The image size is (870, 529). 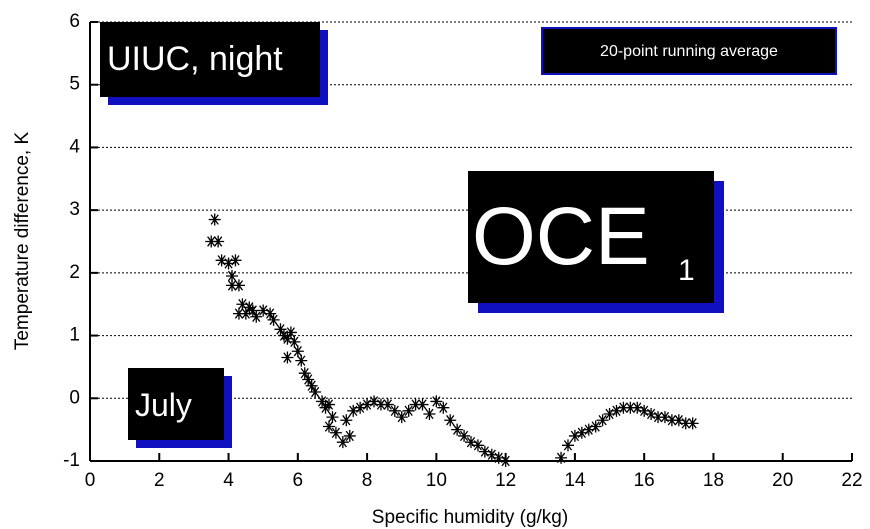 I want to click on x-tick-label: 0, so click(x=90, y=480).